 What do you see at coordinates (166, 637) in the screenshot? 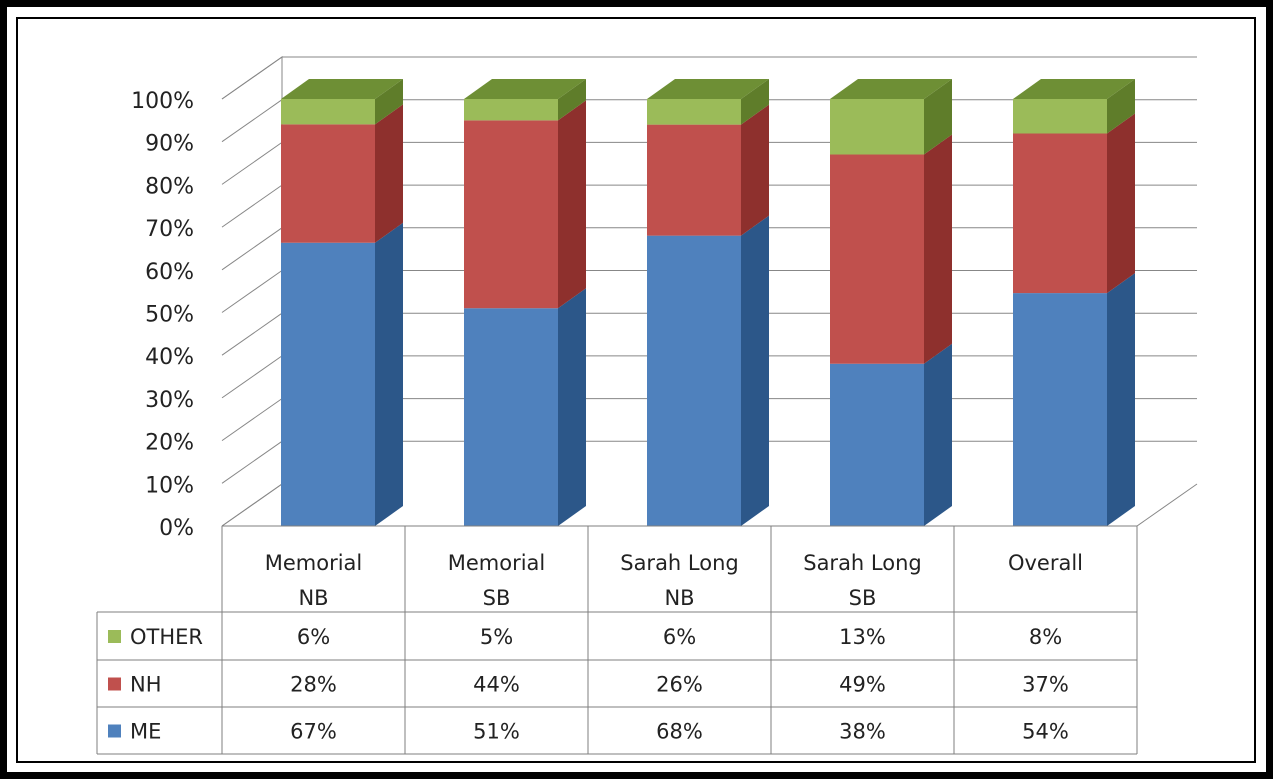
I see `legend-label: OTHER` at bounding box center [166, 637].